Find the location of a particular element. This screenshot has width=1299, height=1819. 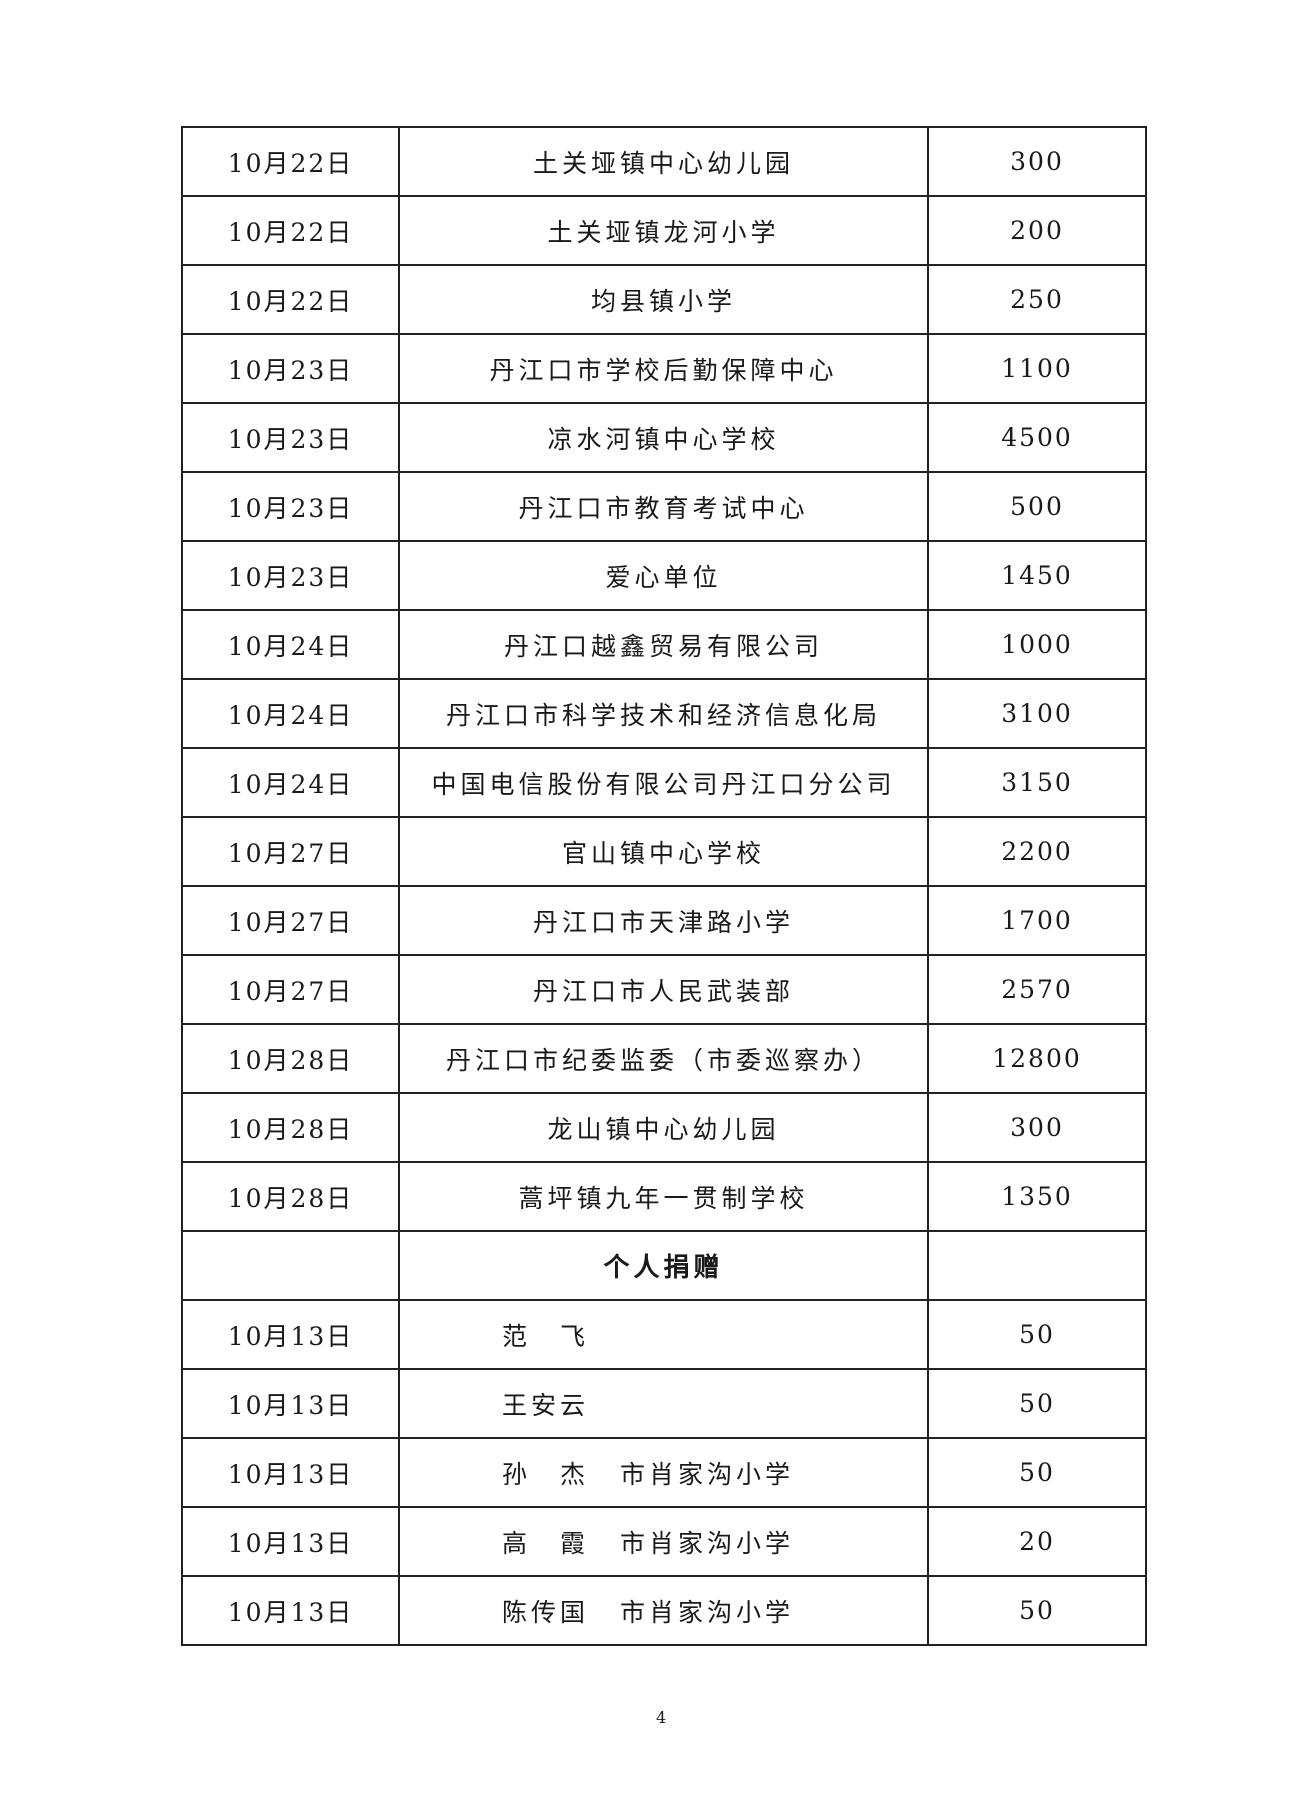

amount-cell: 1100 is located at coordinates (1037, 368).